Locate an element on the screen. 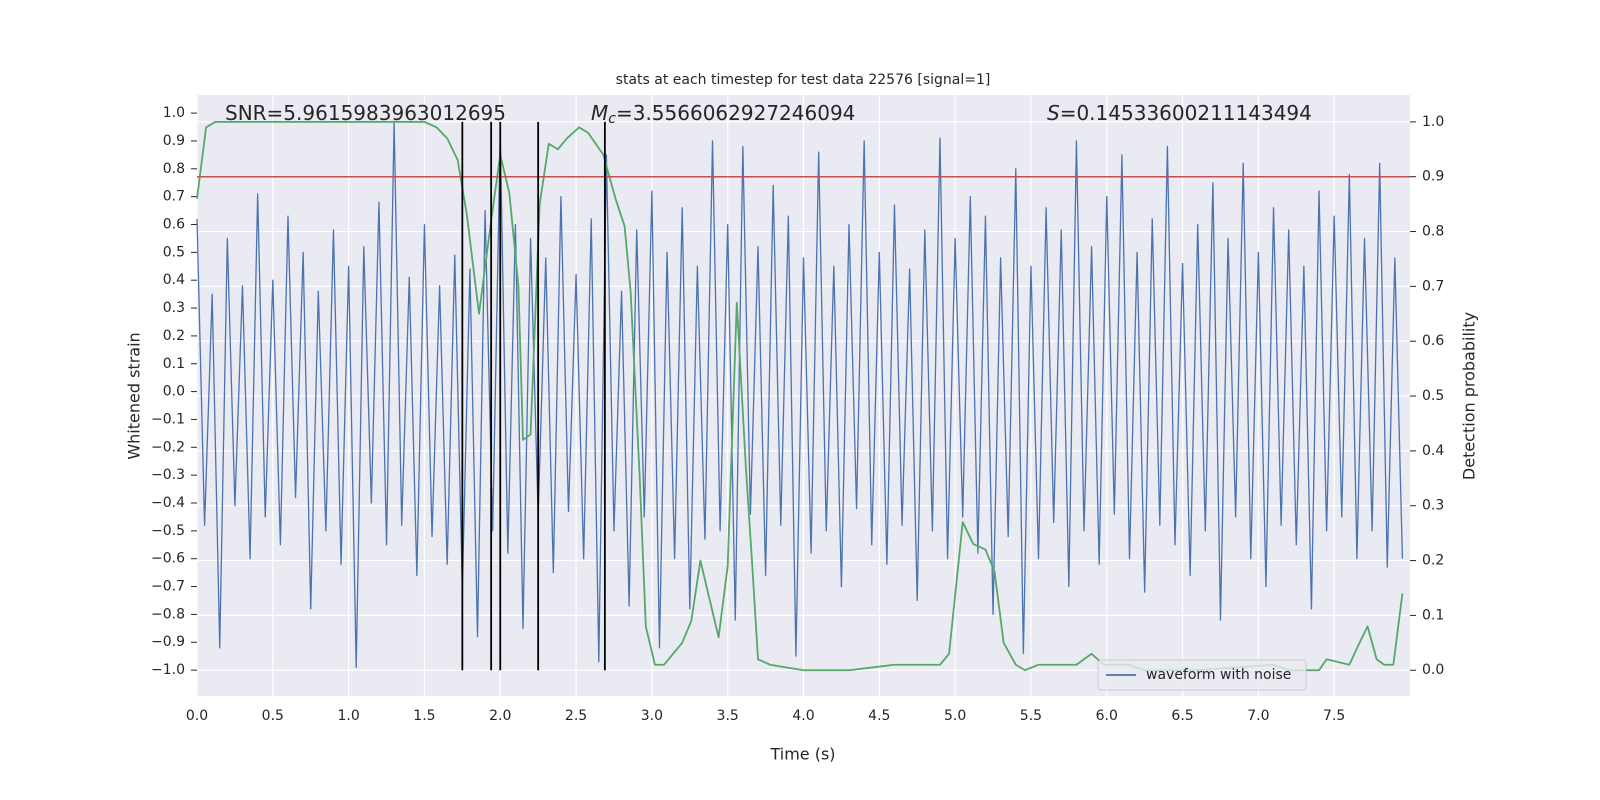  annotation-text: SNR=5.9615983963012695 is located at coordinates (365, 113).